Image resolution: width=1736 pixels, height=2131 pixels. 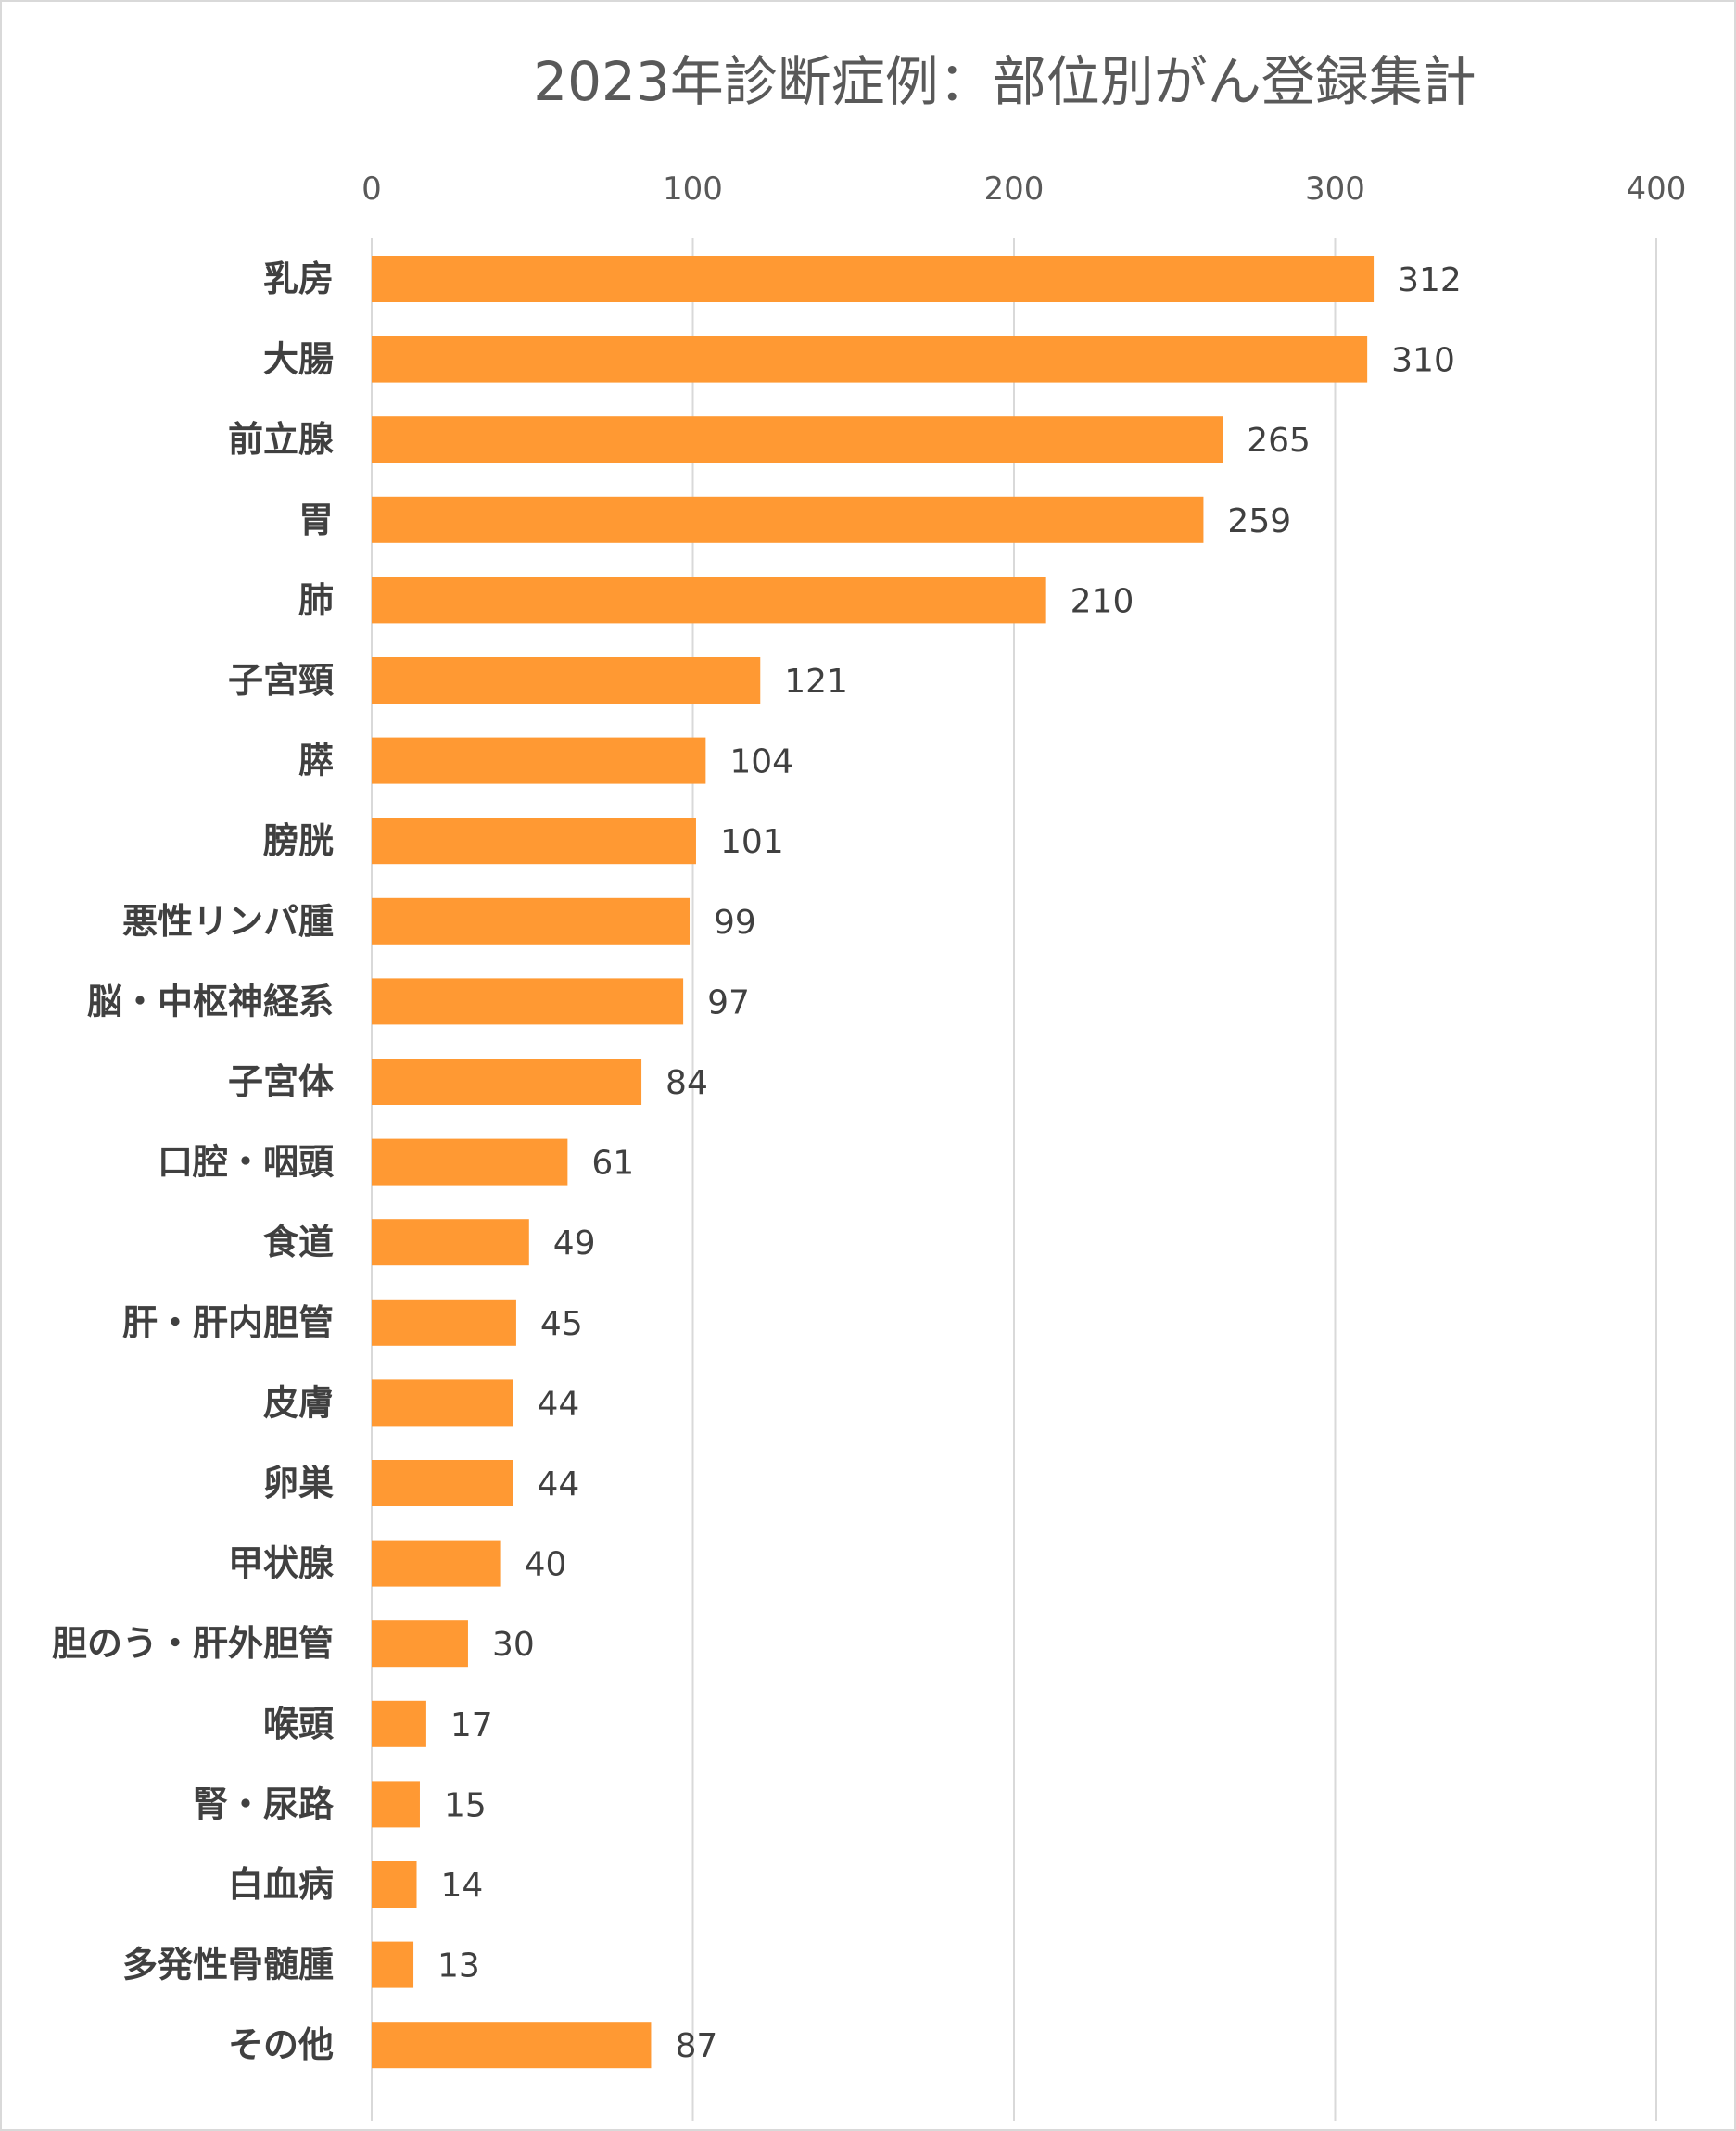 I want to click on data-label-13: 49, so click(x=574, y=1243).